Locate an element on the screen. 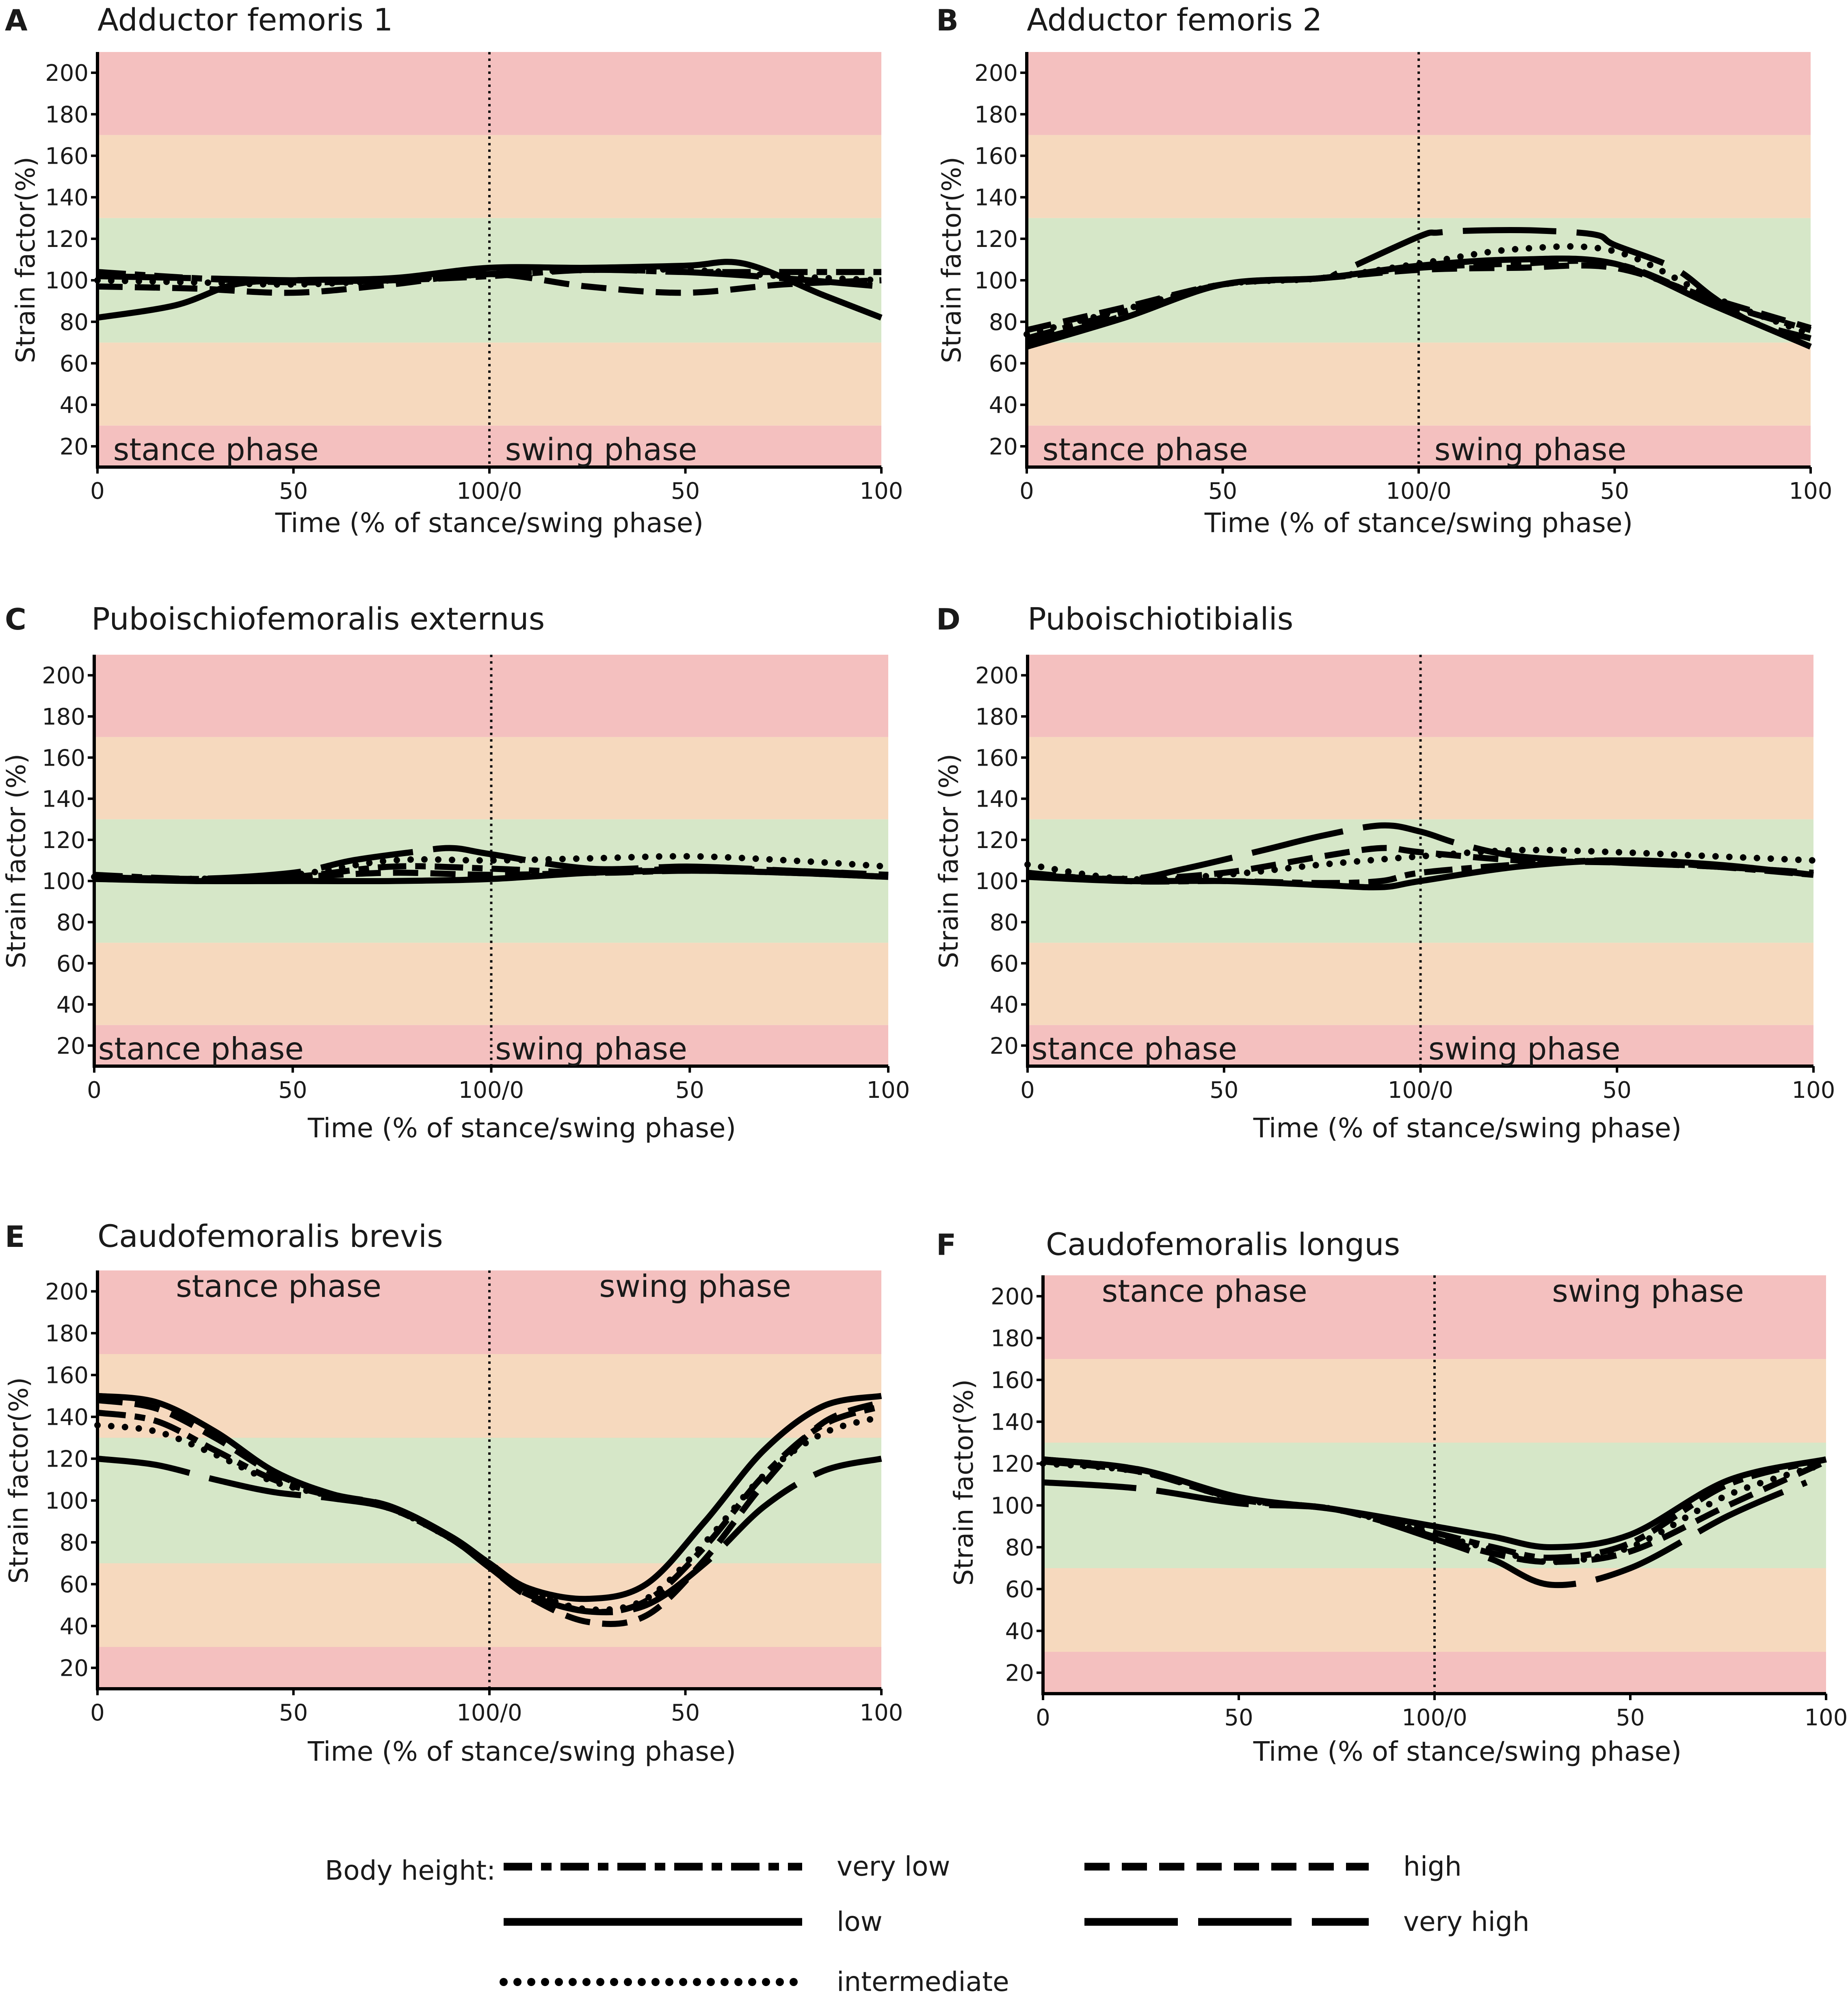 This screenshot has width=1848, height=1995. panel-letter: C is located at coordinates (15, 619).